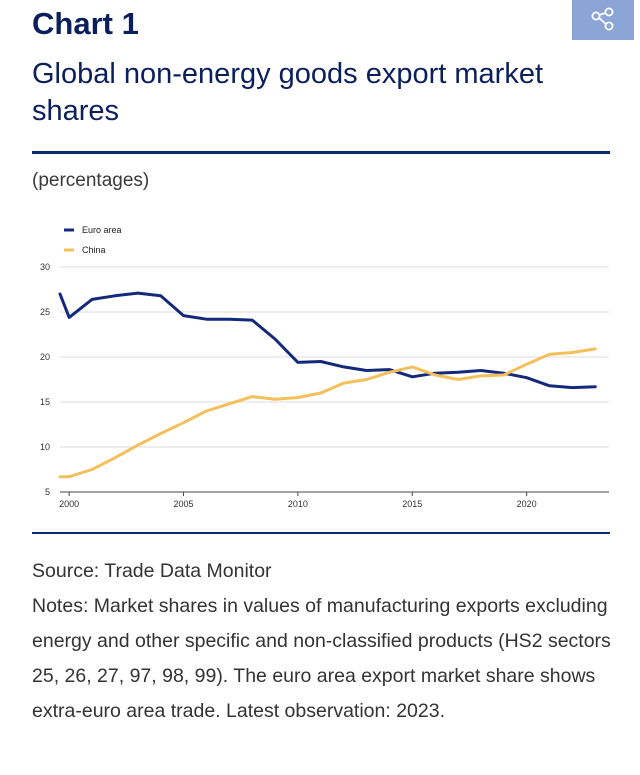  Describe the element at coordinates (69, 504) in the screenshot. I see `x-tick-label-2000: 2000` at that location.